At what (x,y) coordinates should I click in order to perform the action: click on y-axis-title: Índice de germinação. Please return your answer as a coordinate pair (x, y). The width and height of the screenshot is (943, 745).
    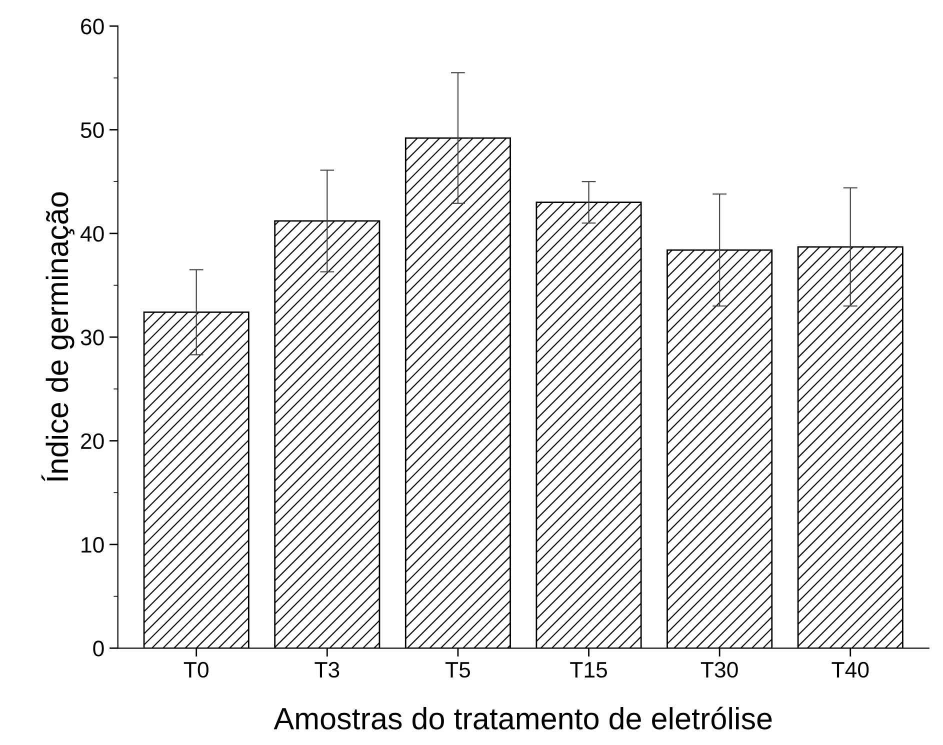
    Looking at the image, I should click on (57, 337).